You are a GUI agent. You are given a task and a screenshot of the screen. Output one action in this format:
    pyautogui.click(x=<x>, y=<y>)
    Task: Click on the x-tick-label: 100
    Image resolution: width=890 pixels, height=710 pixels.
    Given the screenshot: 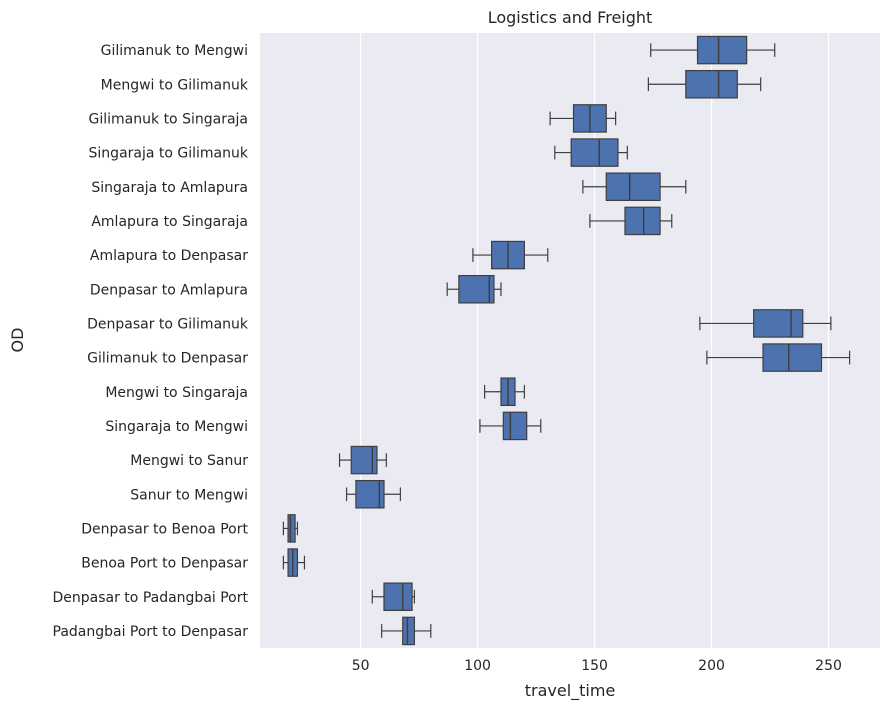 What is the action you would take?
    pyautogui.click(x=477, y=666)
    